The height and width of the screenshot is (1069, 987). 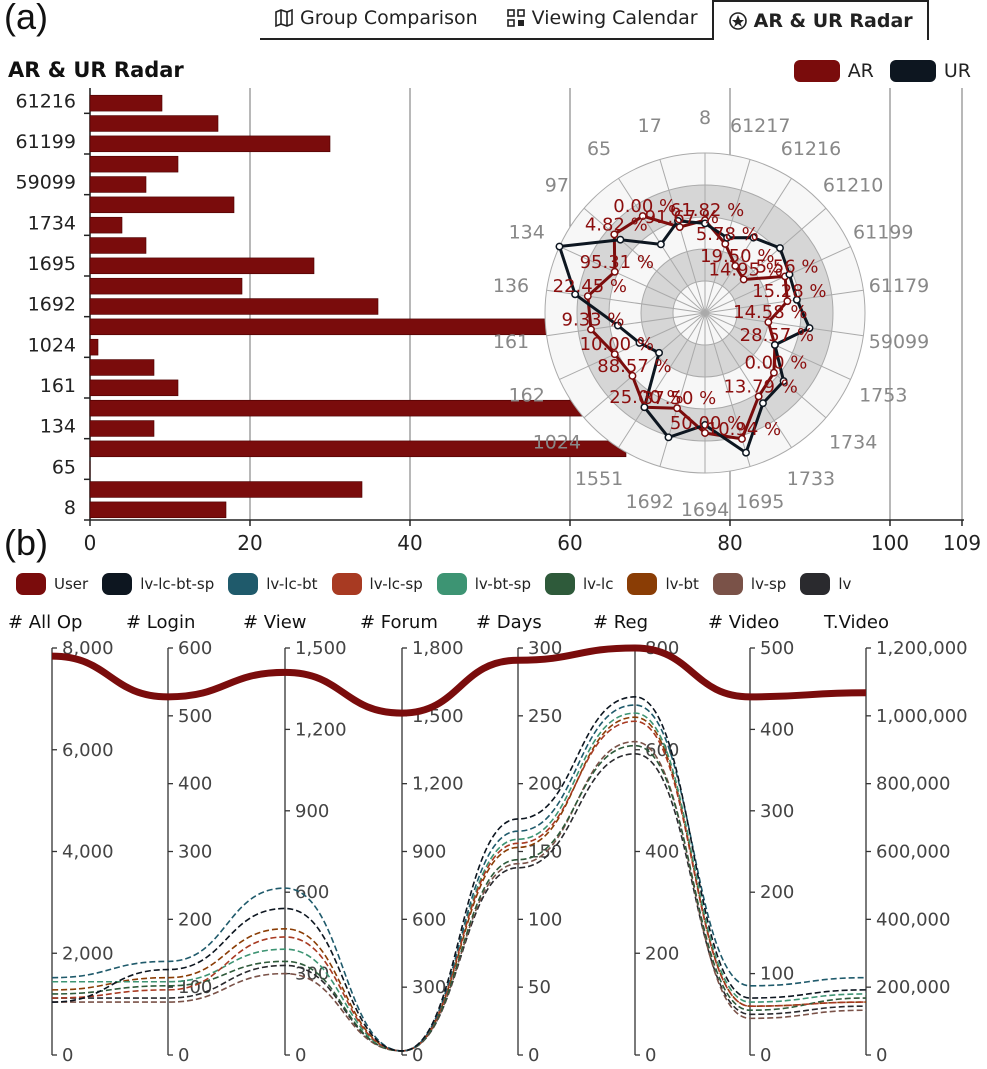 I want to click on pc-tick-label: 200, so click(x=195, y=919).